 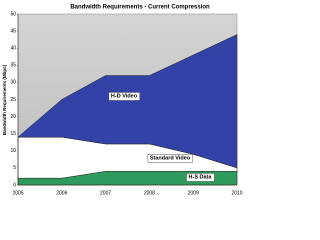 I want to click on series-label: Standard Video, so click(x=170, y=158).